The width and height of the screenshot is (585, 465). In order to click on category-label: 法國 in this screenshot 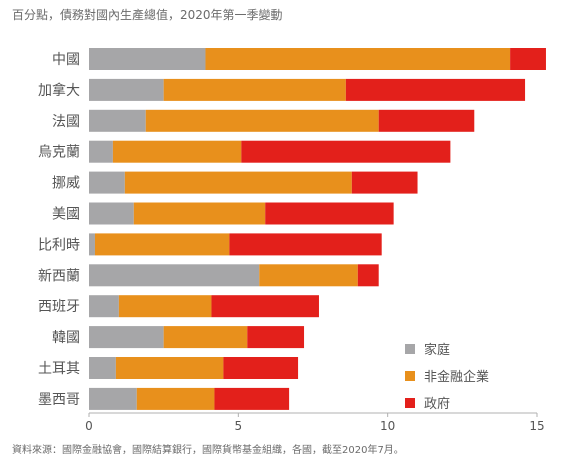, I will do `click(66, 122)`.